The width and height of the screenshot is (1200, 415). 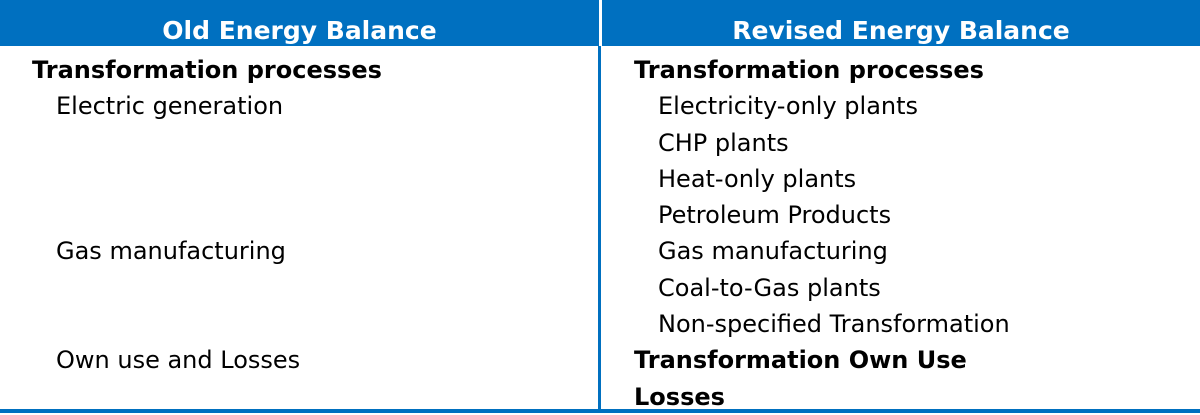 I want to click on table-bottom-border, so click(x=600, y=411).